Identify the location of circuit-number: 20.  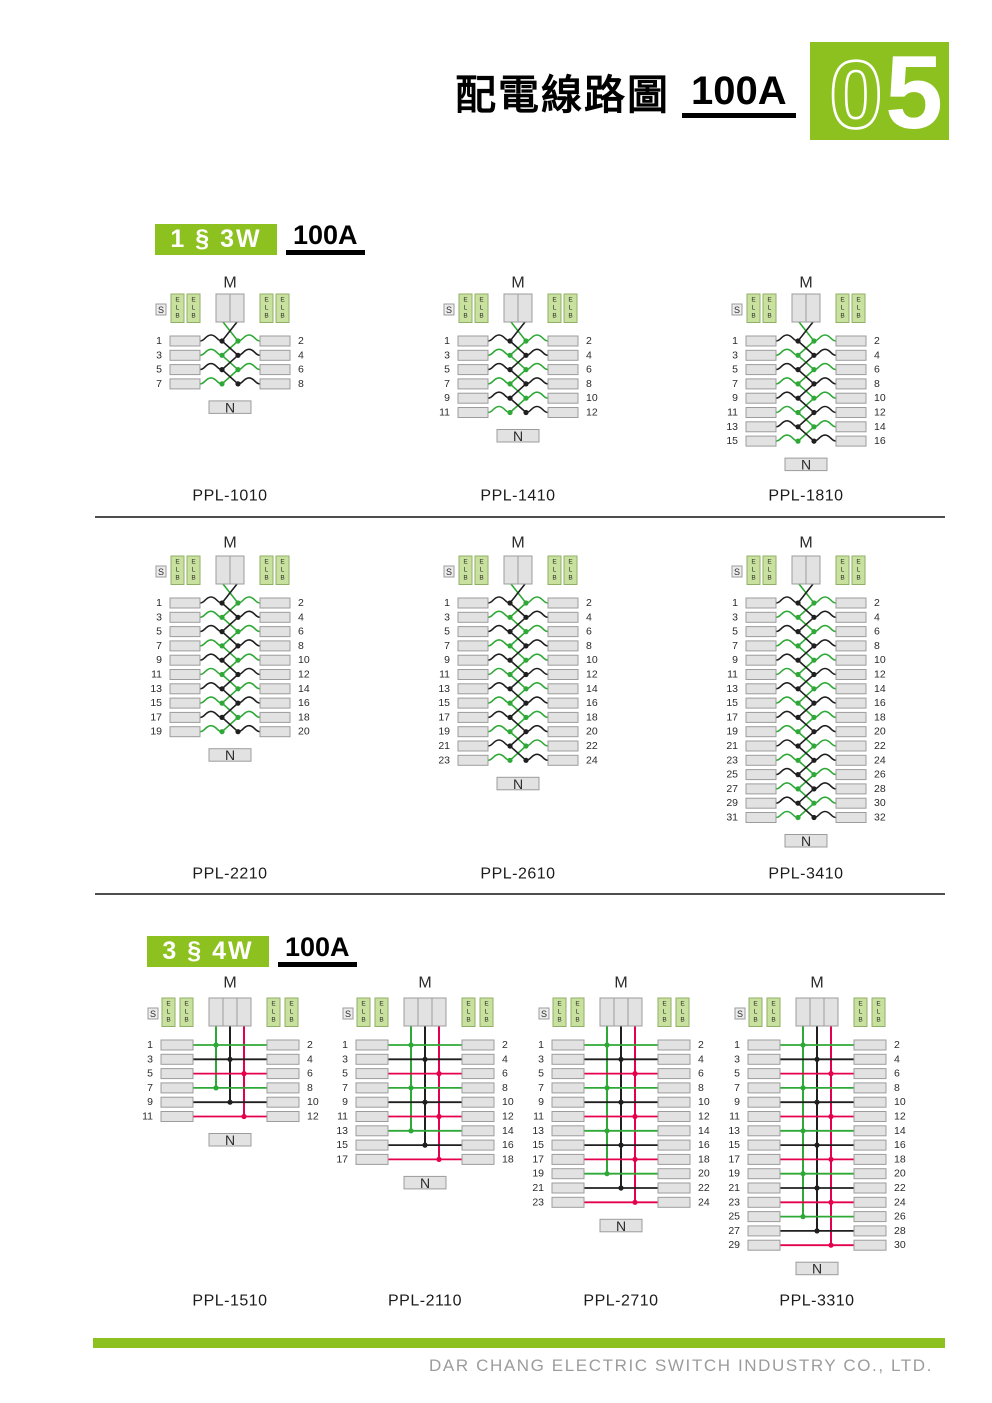
(704, 1174).